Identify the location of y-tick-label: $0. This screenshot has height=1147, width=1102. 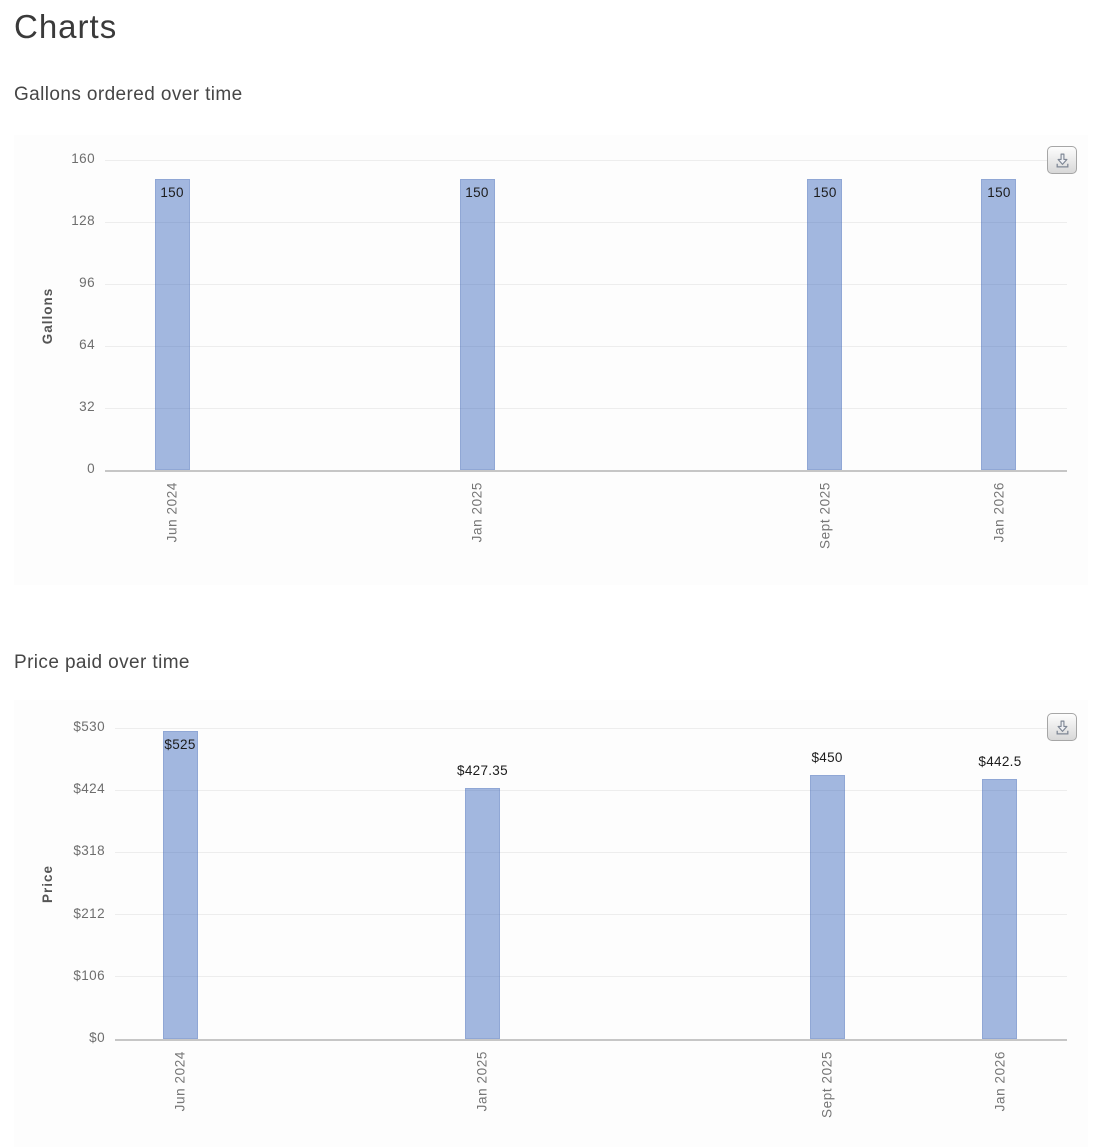
(97, 1037).